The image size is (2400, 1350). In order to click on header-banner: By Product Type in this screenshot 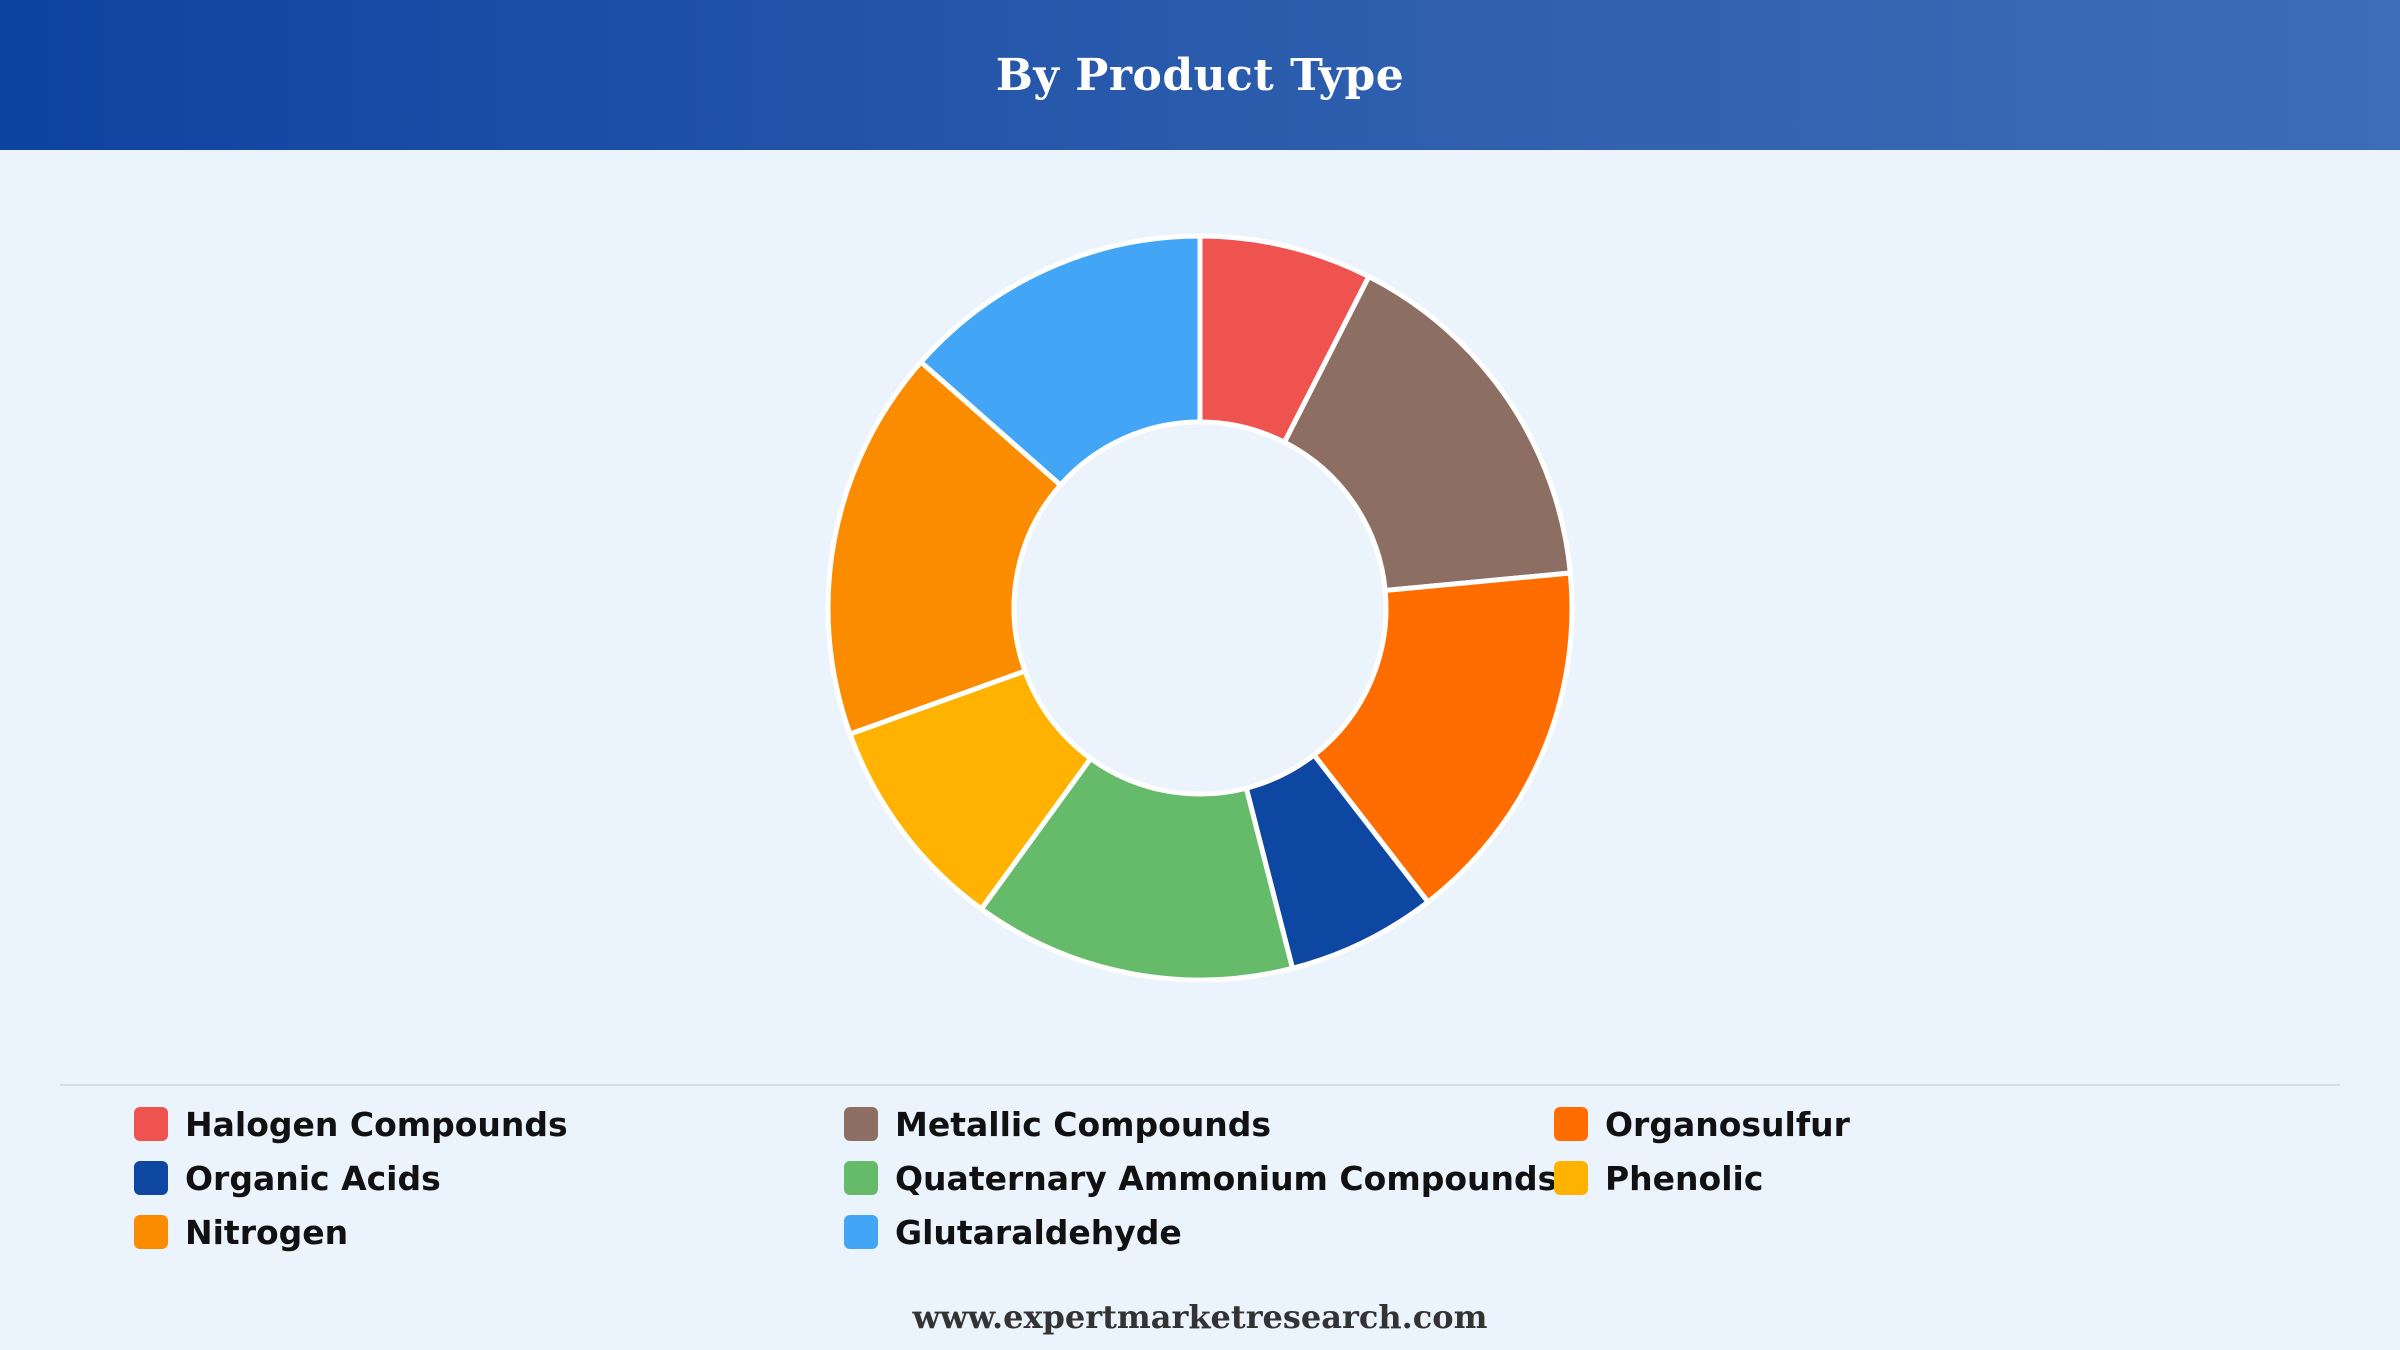, I will do `click(1200, 75)`.